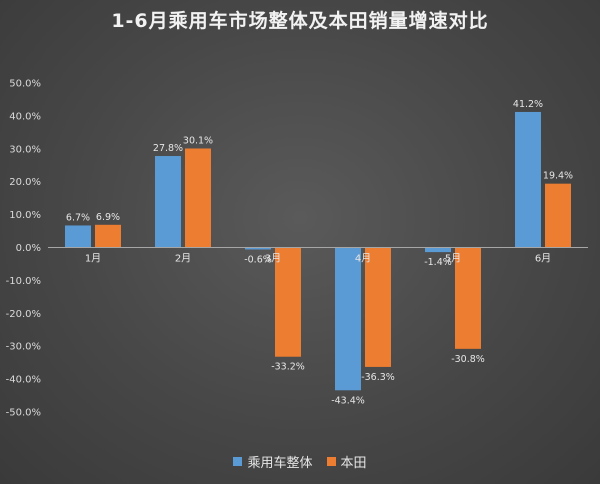 The image size is (600, 484). What do you see at coordinates (23, 281) in the screenshot?
I see `y-tick-label: -10.0%` at bounding box center [23, 281].